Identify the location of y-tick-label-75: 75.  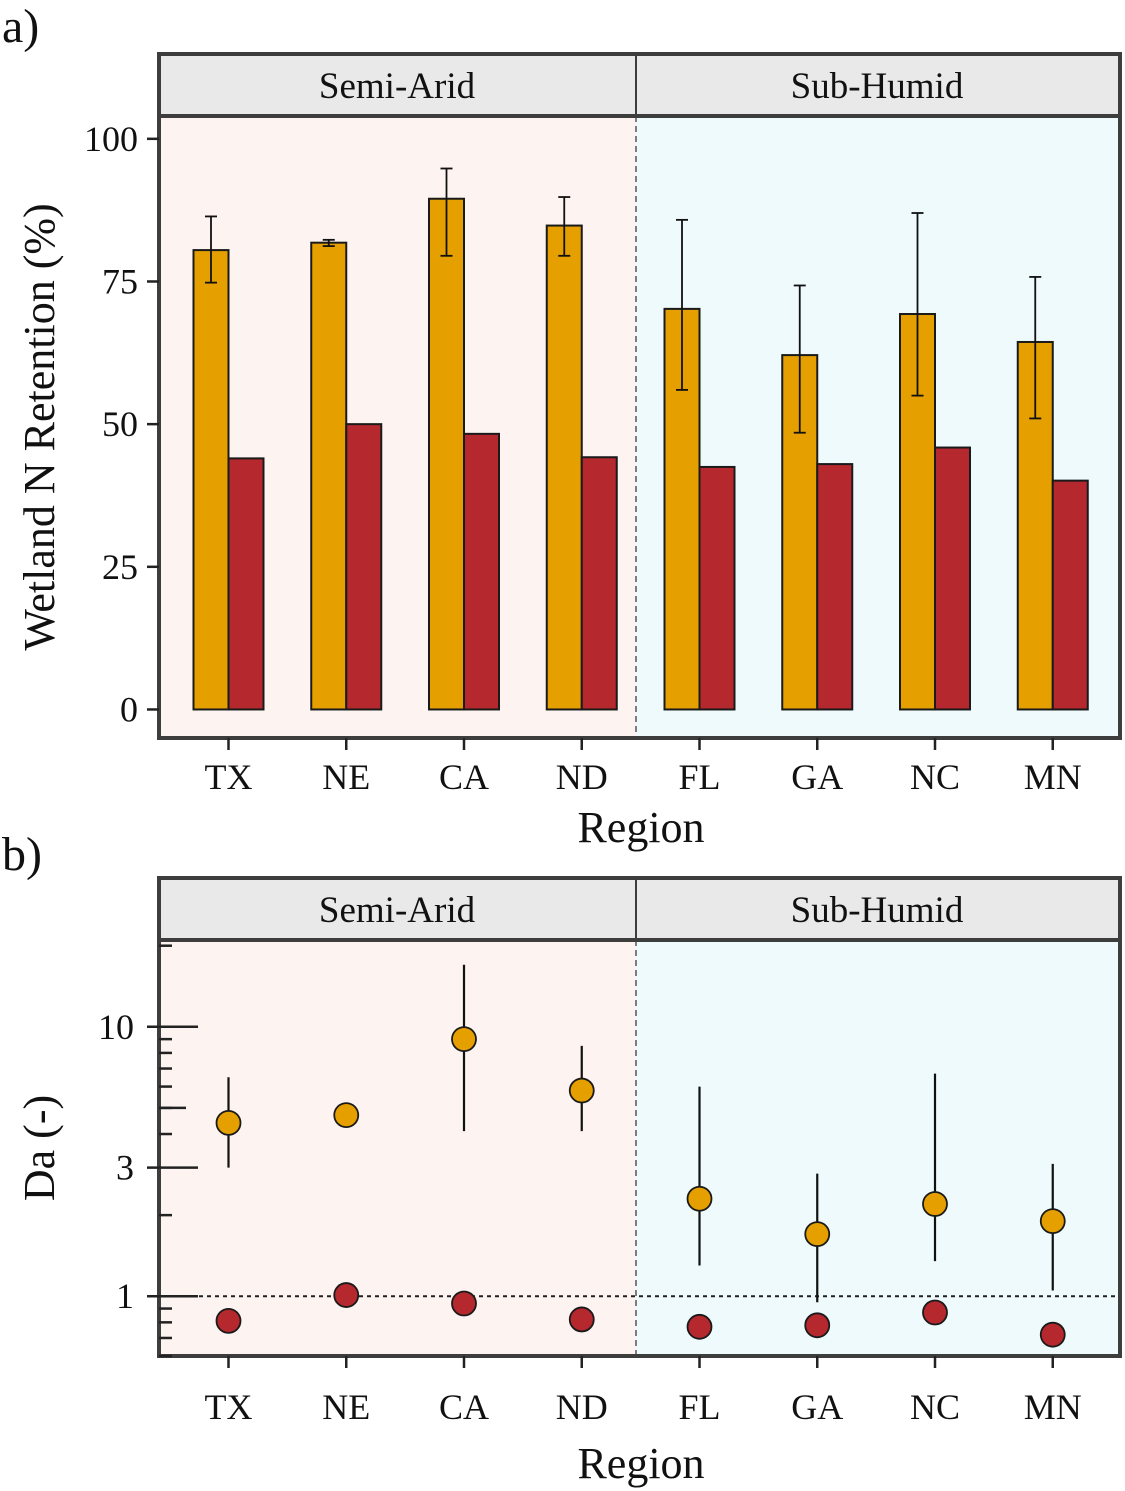
(120, 281).